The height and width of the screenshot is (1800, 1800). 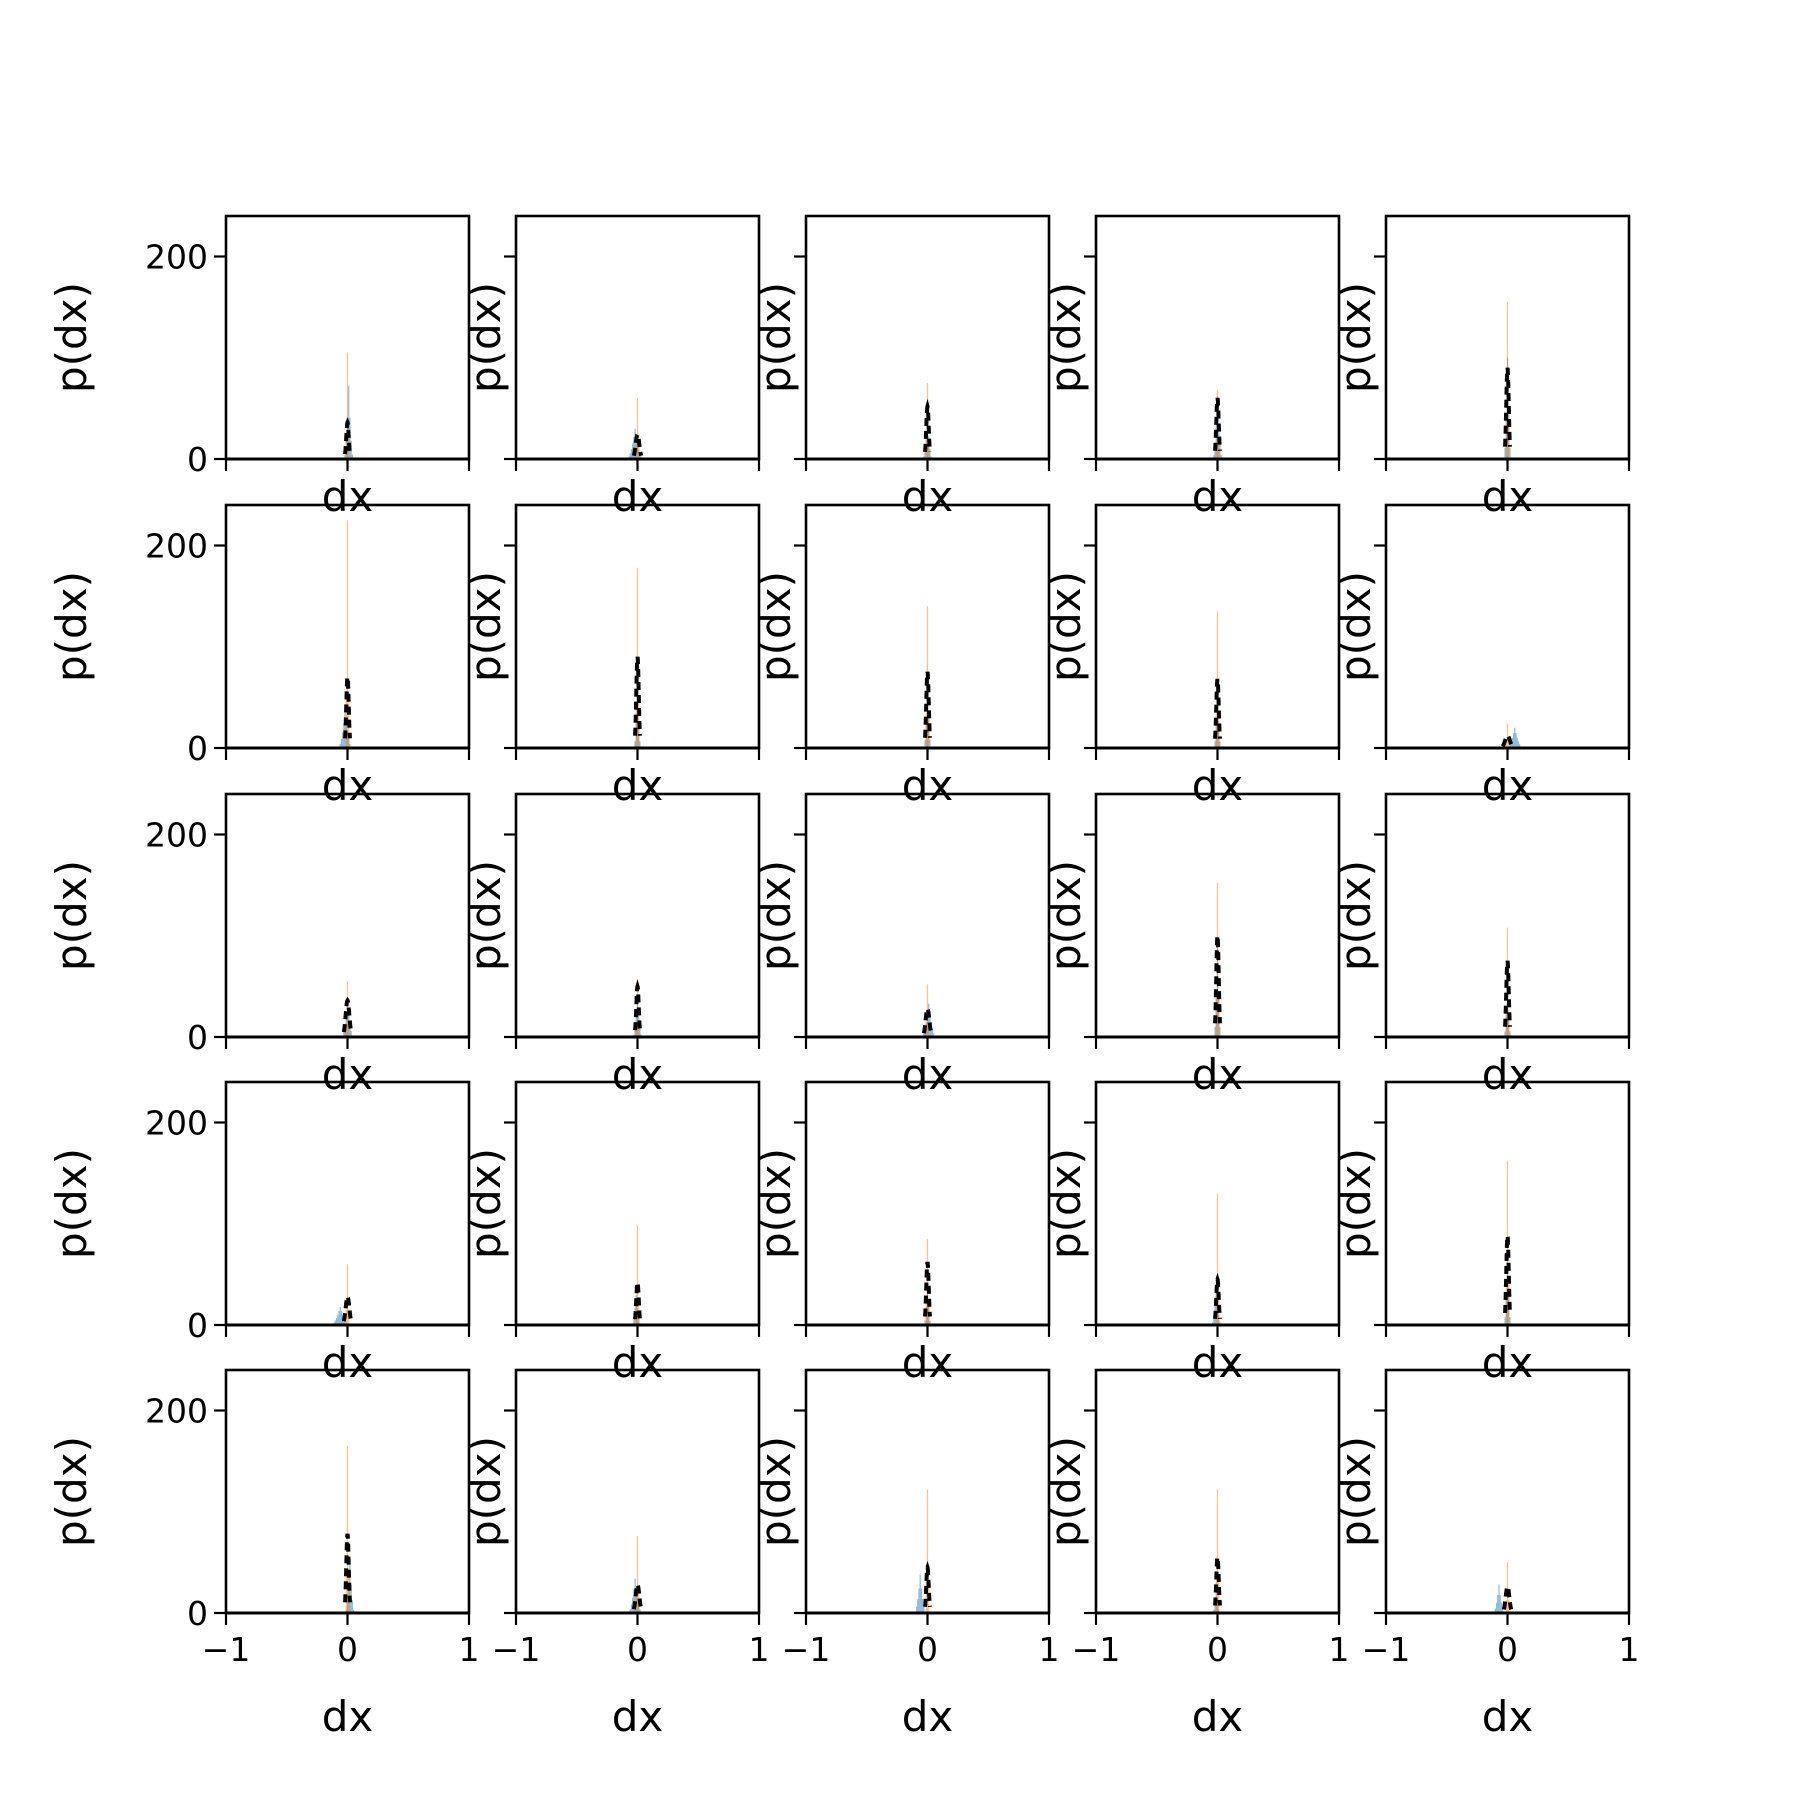 What do you see at coordinates (1481, 656) in the screenshot?
I see `panel-r1-c4: dx p(dx)` at bounding box center [1481, 656].